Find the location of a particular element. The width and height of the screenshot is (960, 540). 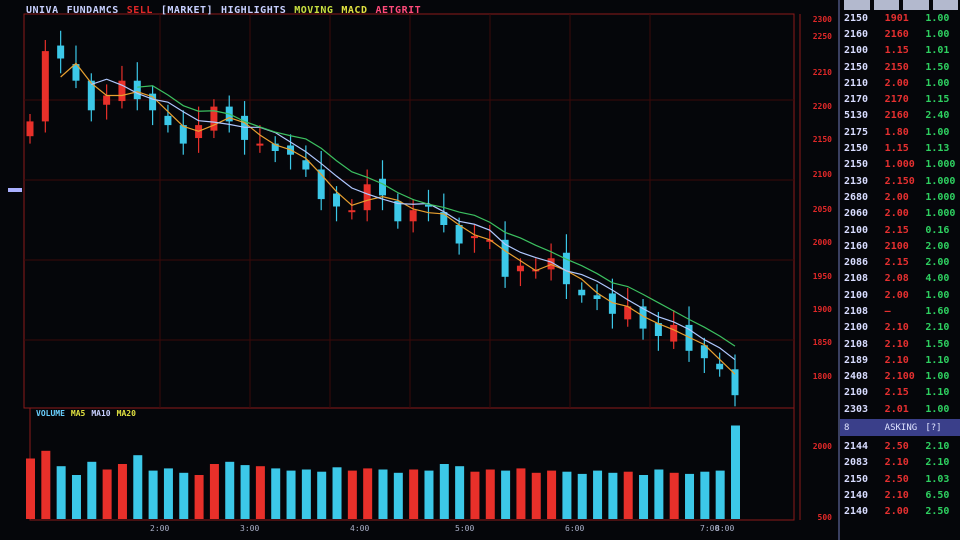

quote-row: 2100 2.15 1.10 is located at coordinates (900, 393).